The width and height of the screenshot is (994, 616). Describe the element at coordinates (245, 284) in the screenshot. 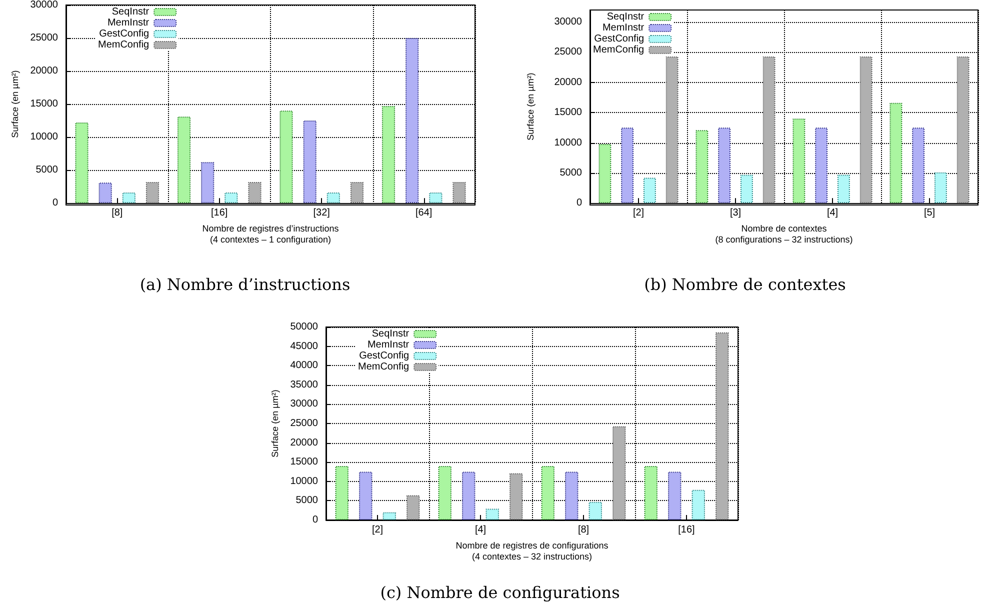

I see `text: (a) Nombre d’instructions` at that location.